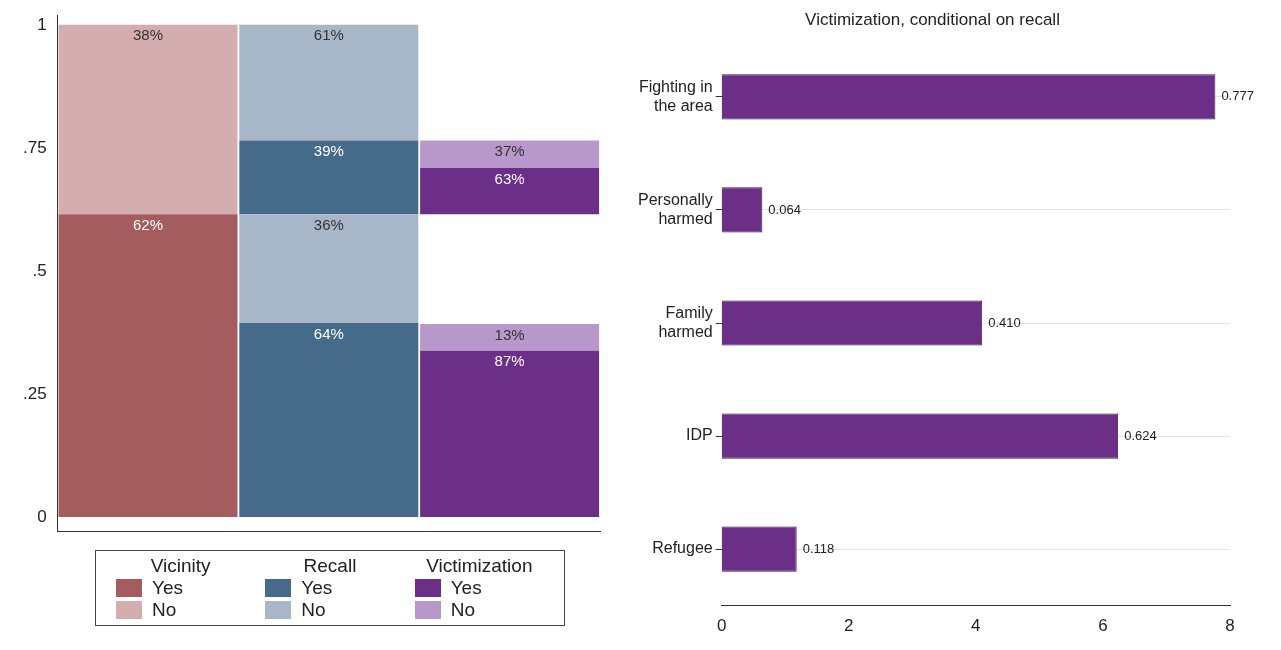  I want to click on annotation: 13%, so click(509, 334).